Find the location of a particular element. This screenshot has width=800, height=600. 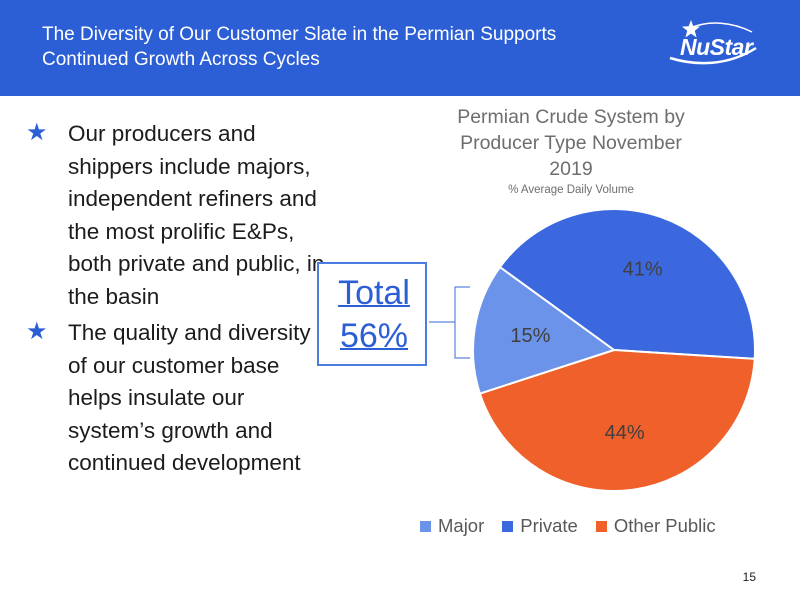

callout-bracket is located at coordinates (449, 322).